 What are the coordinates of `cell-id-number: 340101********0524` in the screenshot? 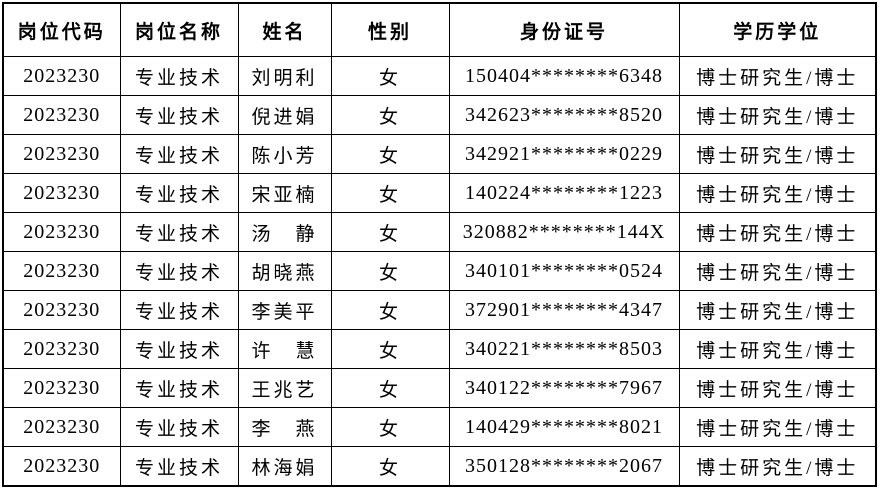 It's located at (564, 271).